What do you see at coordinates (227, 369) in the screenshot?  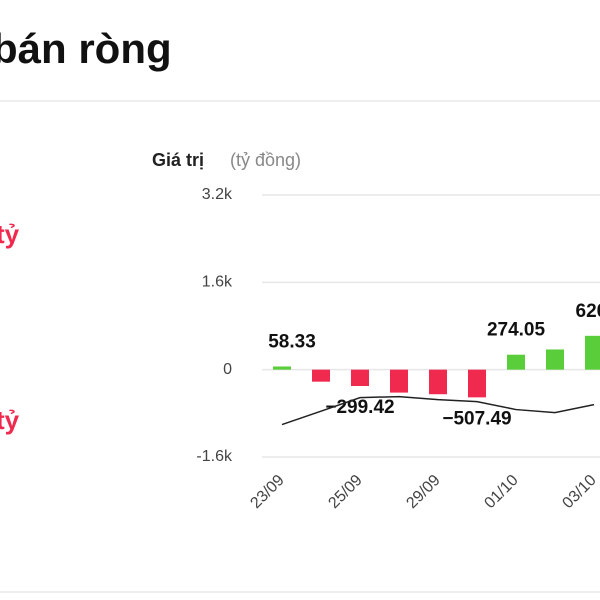 I see `y-tick-label: 0` at bounding box center [227, 369].